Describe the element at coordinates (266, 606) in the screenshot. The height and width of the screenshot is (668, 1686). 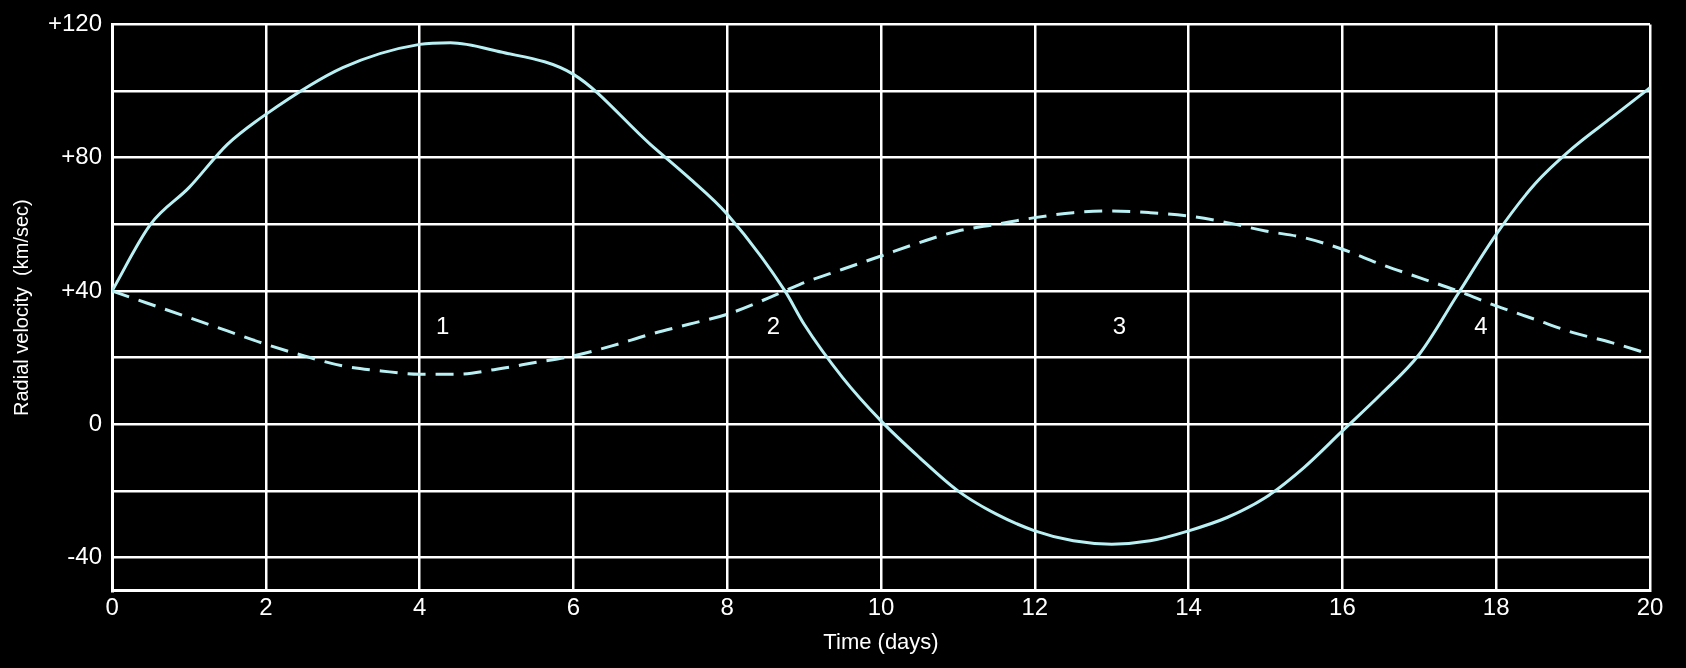
I see `x-tick-label: 2` at that location.